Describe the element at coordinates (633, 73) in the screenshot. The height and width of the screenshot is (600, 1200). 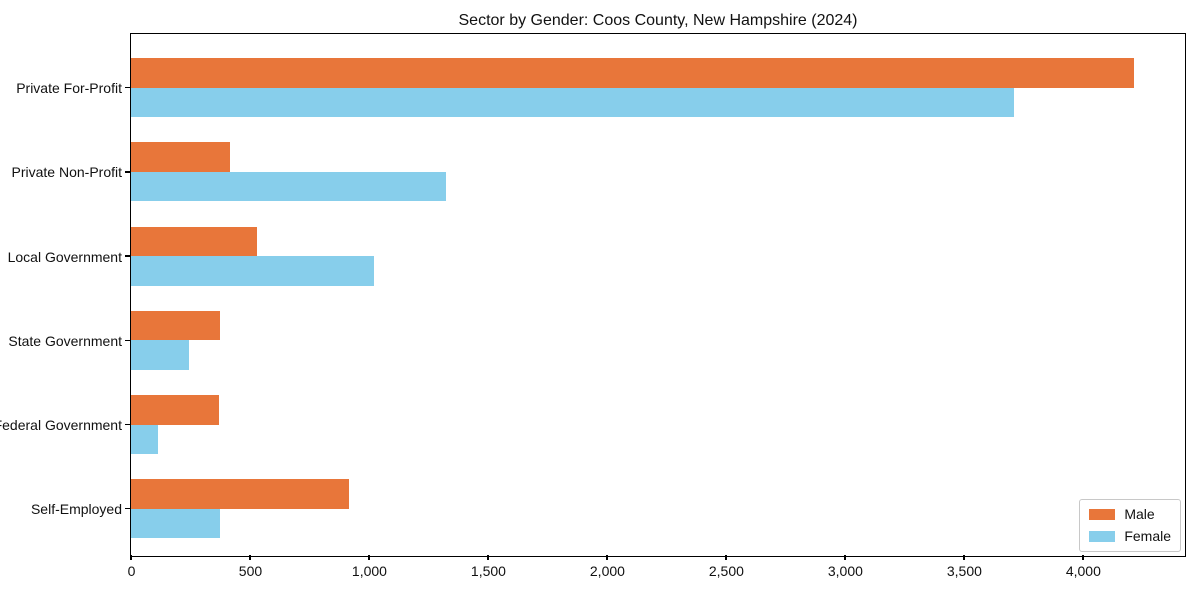
I see `bar-male-private-for-profit` at that location.